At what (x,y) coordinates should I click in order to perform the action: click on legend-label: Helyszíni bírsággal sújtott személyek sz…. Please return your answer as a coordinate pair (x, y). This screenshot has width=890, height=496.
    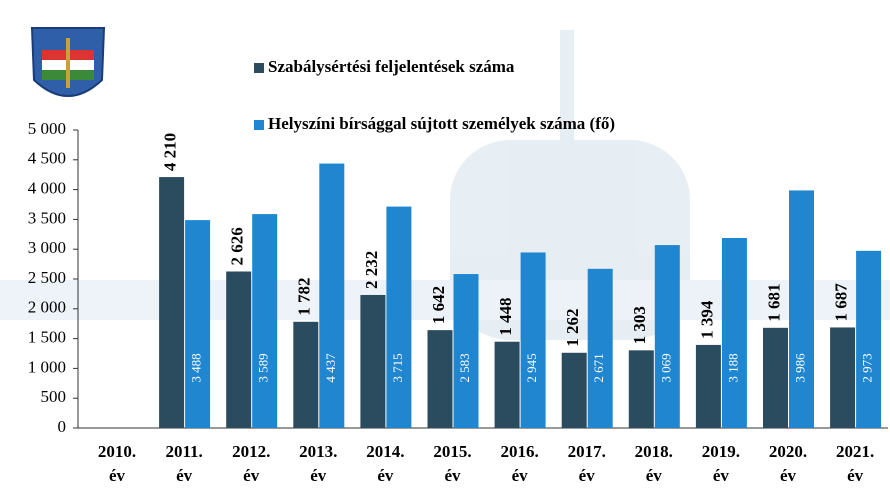
    Looking at the image, I should click on (441, 123).